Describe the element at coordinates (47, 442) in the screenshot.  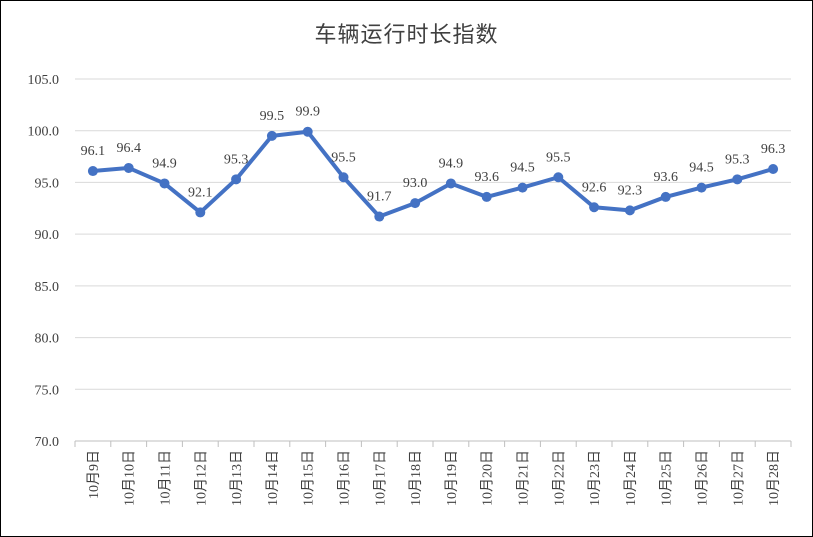
I see `y-tick-label: 70.0` at that location.